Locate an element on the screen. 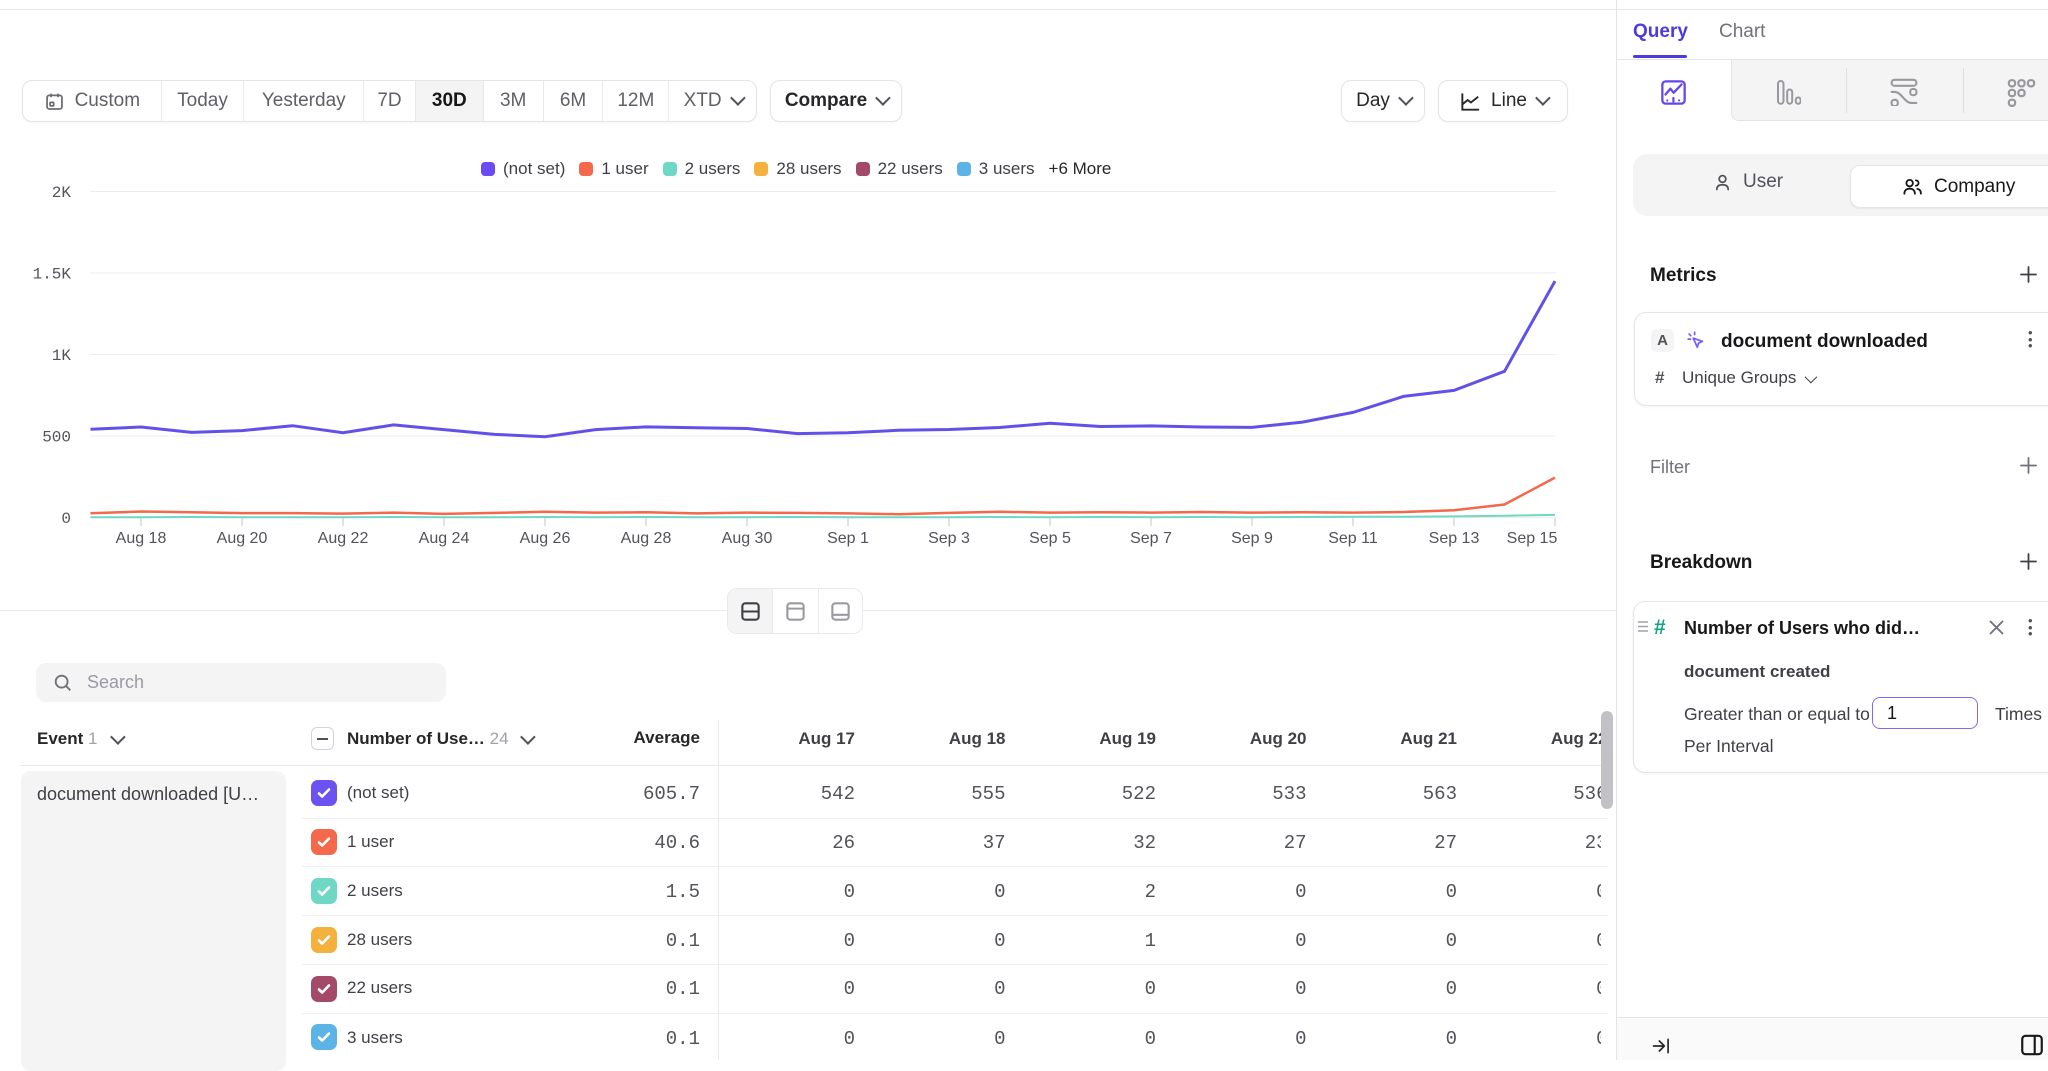  svg-text: Aug 20 is located at coordinates (242, 538).